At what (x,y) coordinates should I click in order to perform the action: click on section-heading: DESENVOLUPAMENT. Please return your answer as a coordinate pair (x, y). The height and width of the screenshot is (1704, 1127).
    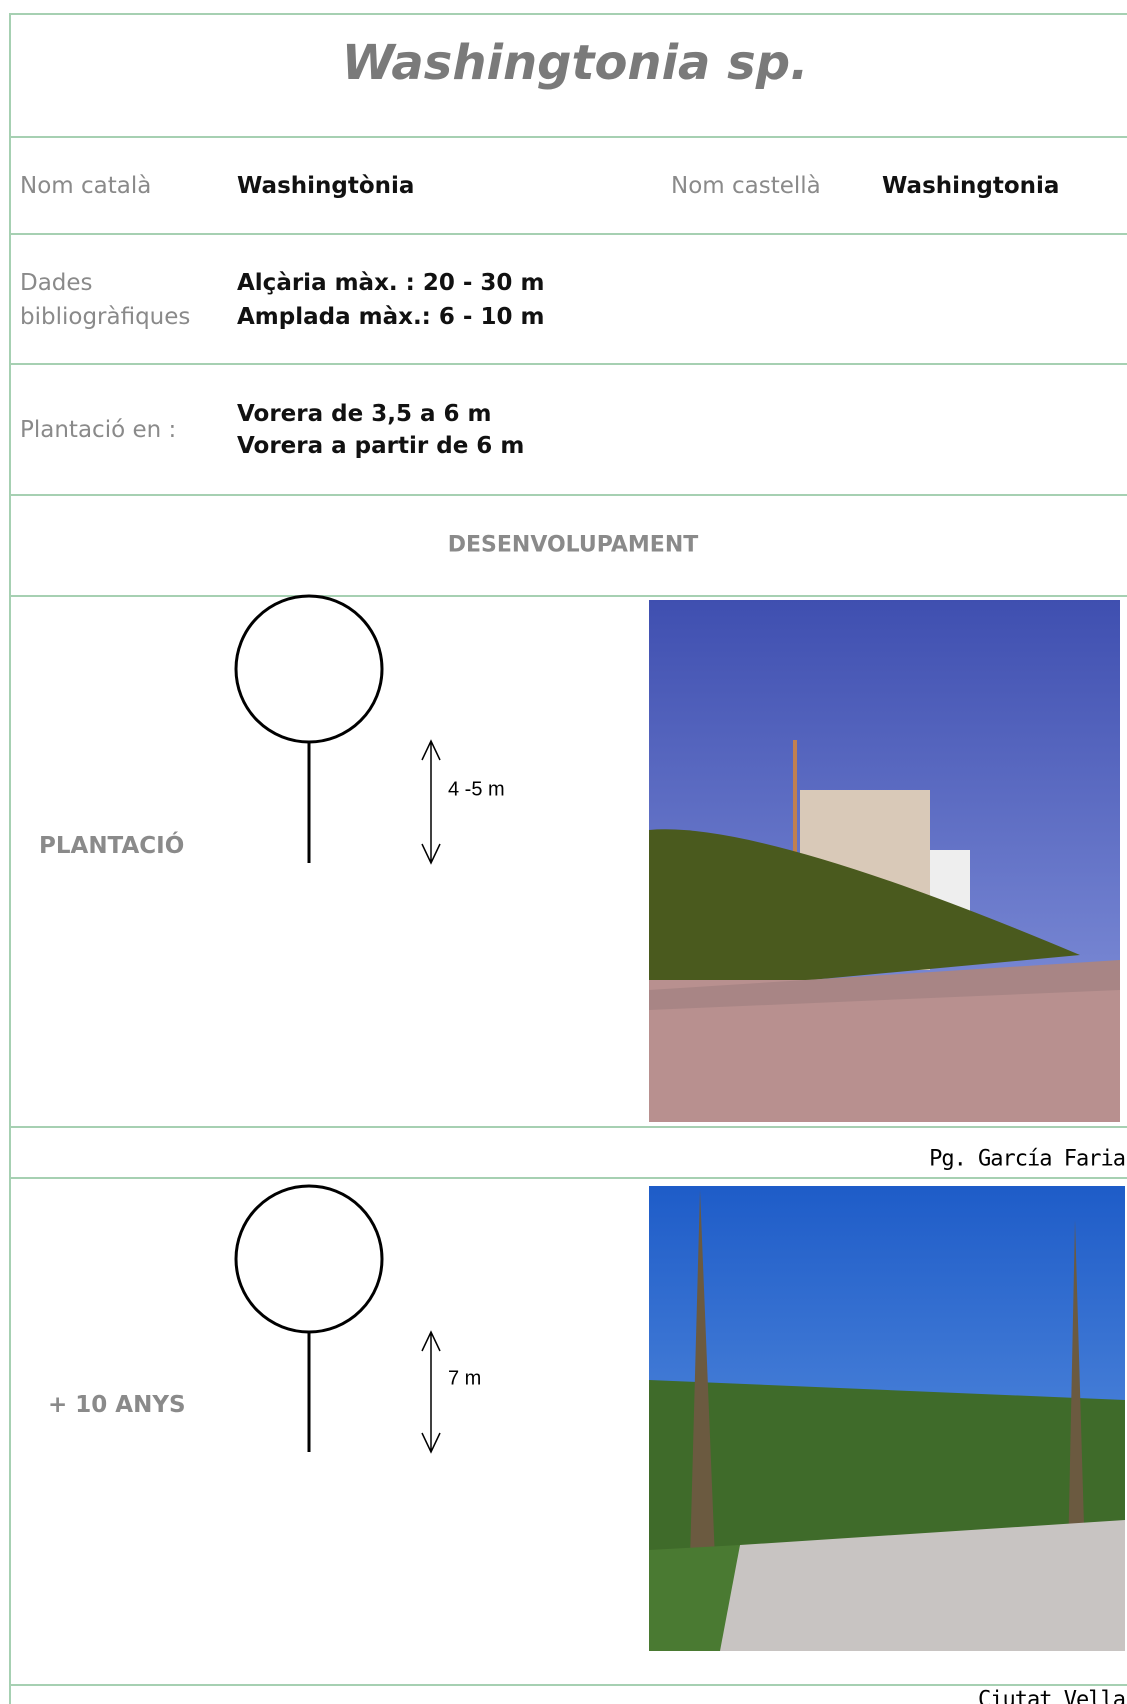
    Looking at the image, I should click on (573, 545).